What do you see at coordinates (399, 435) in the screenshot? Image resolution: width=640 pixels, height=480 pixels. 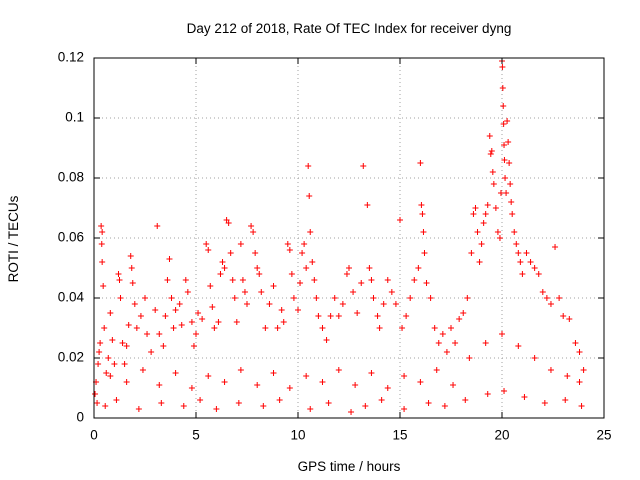 I see `x-tick-label: 15` at bounding box center [399, 435].